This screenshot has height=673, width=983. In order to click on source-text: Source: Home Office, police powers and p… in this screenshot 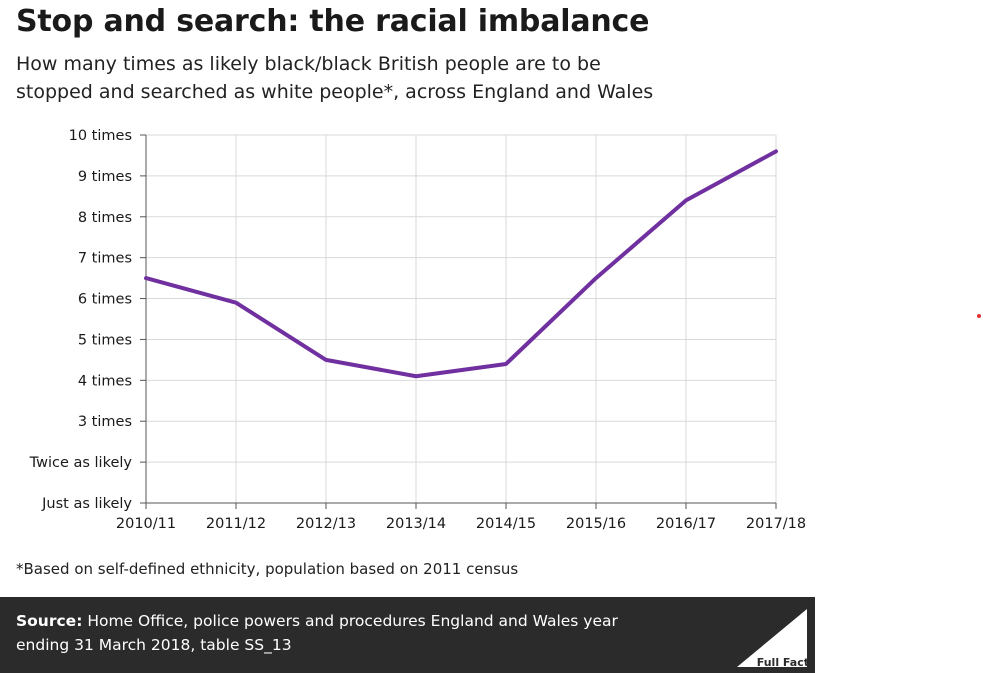, I will do `click(371, 633)`.